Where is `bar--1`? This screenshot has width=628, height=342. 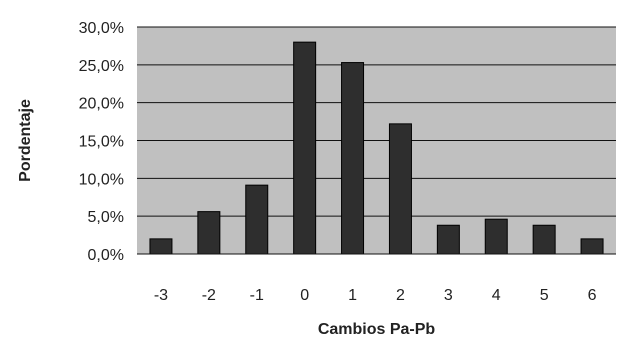 bar--1 is located at coordinates (257, 219).